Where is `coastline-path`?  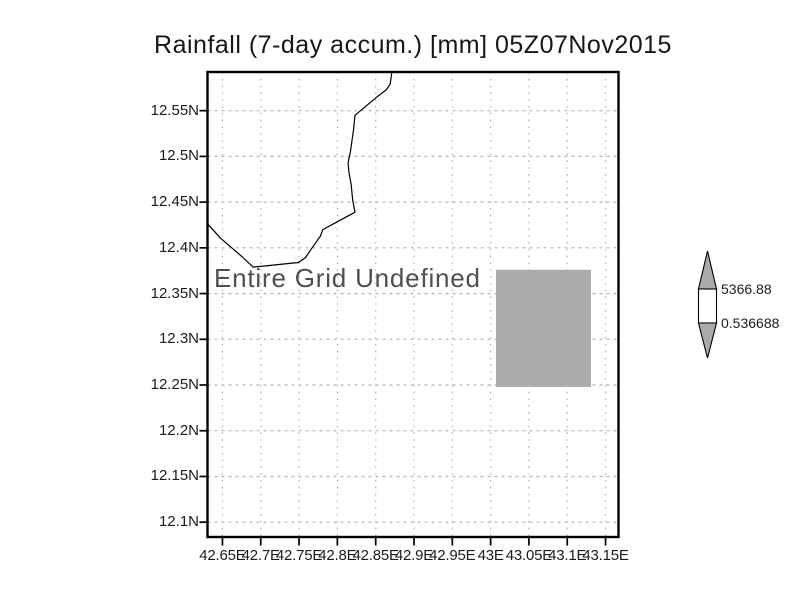
coastline-path is located at coordinates (299, 170).